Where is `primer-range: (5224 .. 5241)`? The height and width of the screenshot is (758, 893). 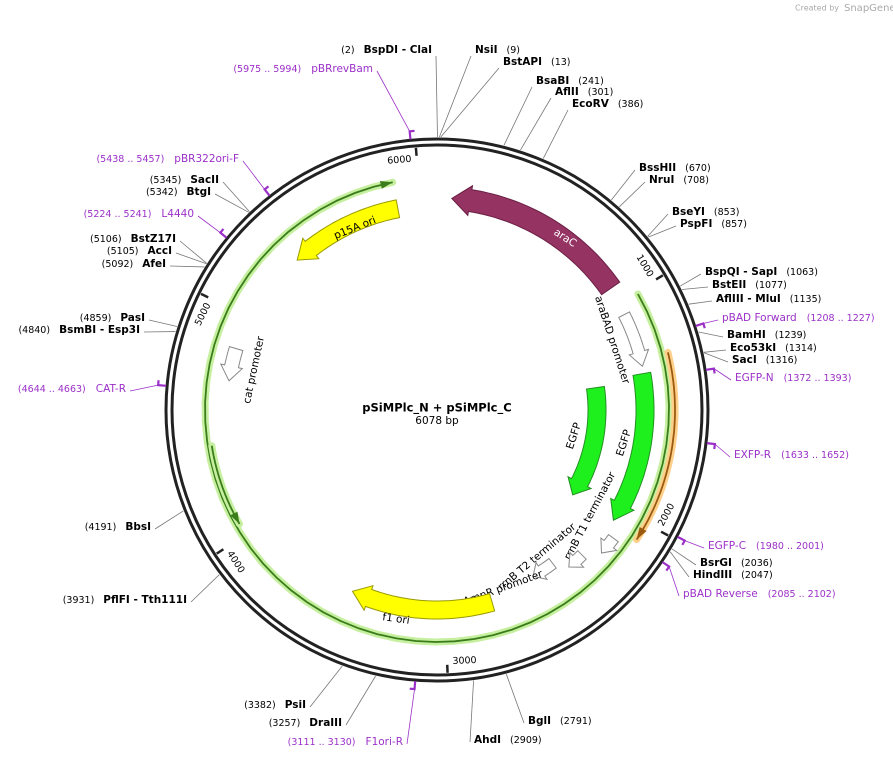
primer-range: (5224 .. 5241) is located at coordinates (118, 214).